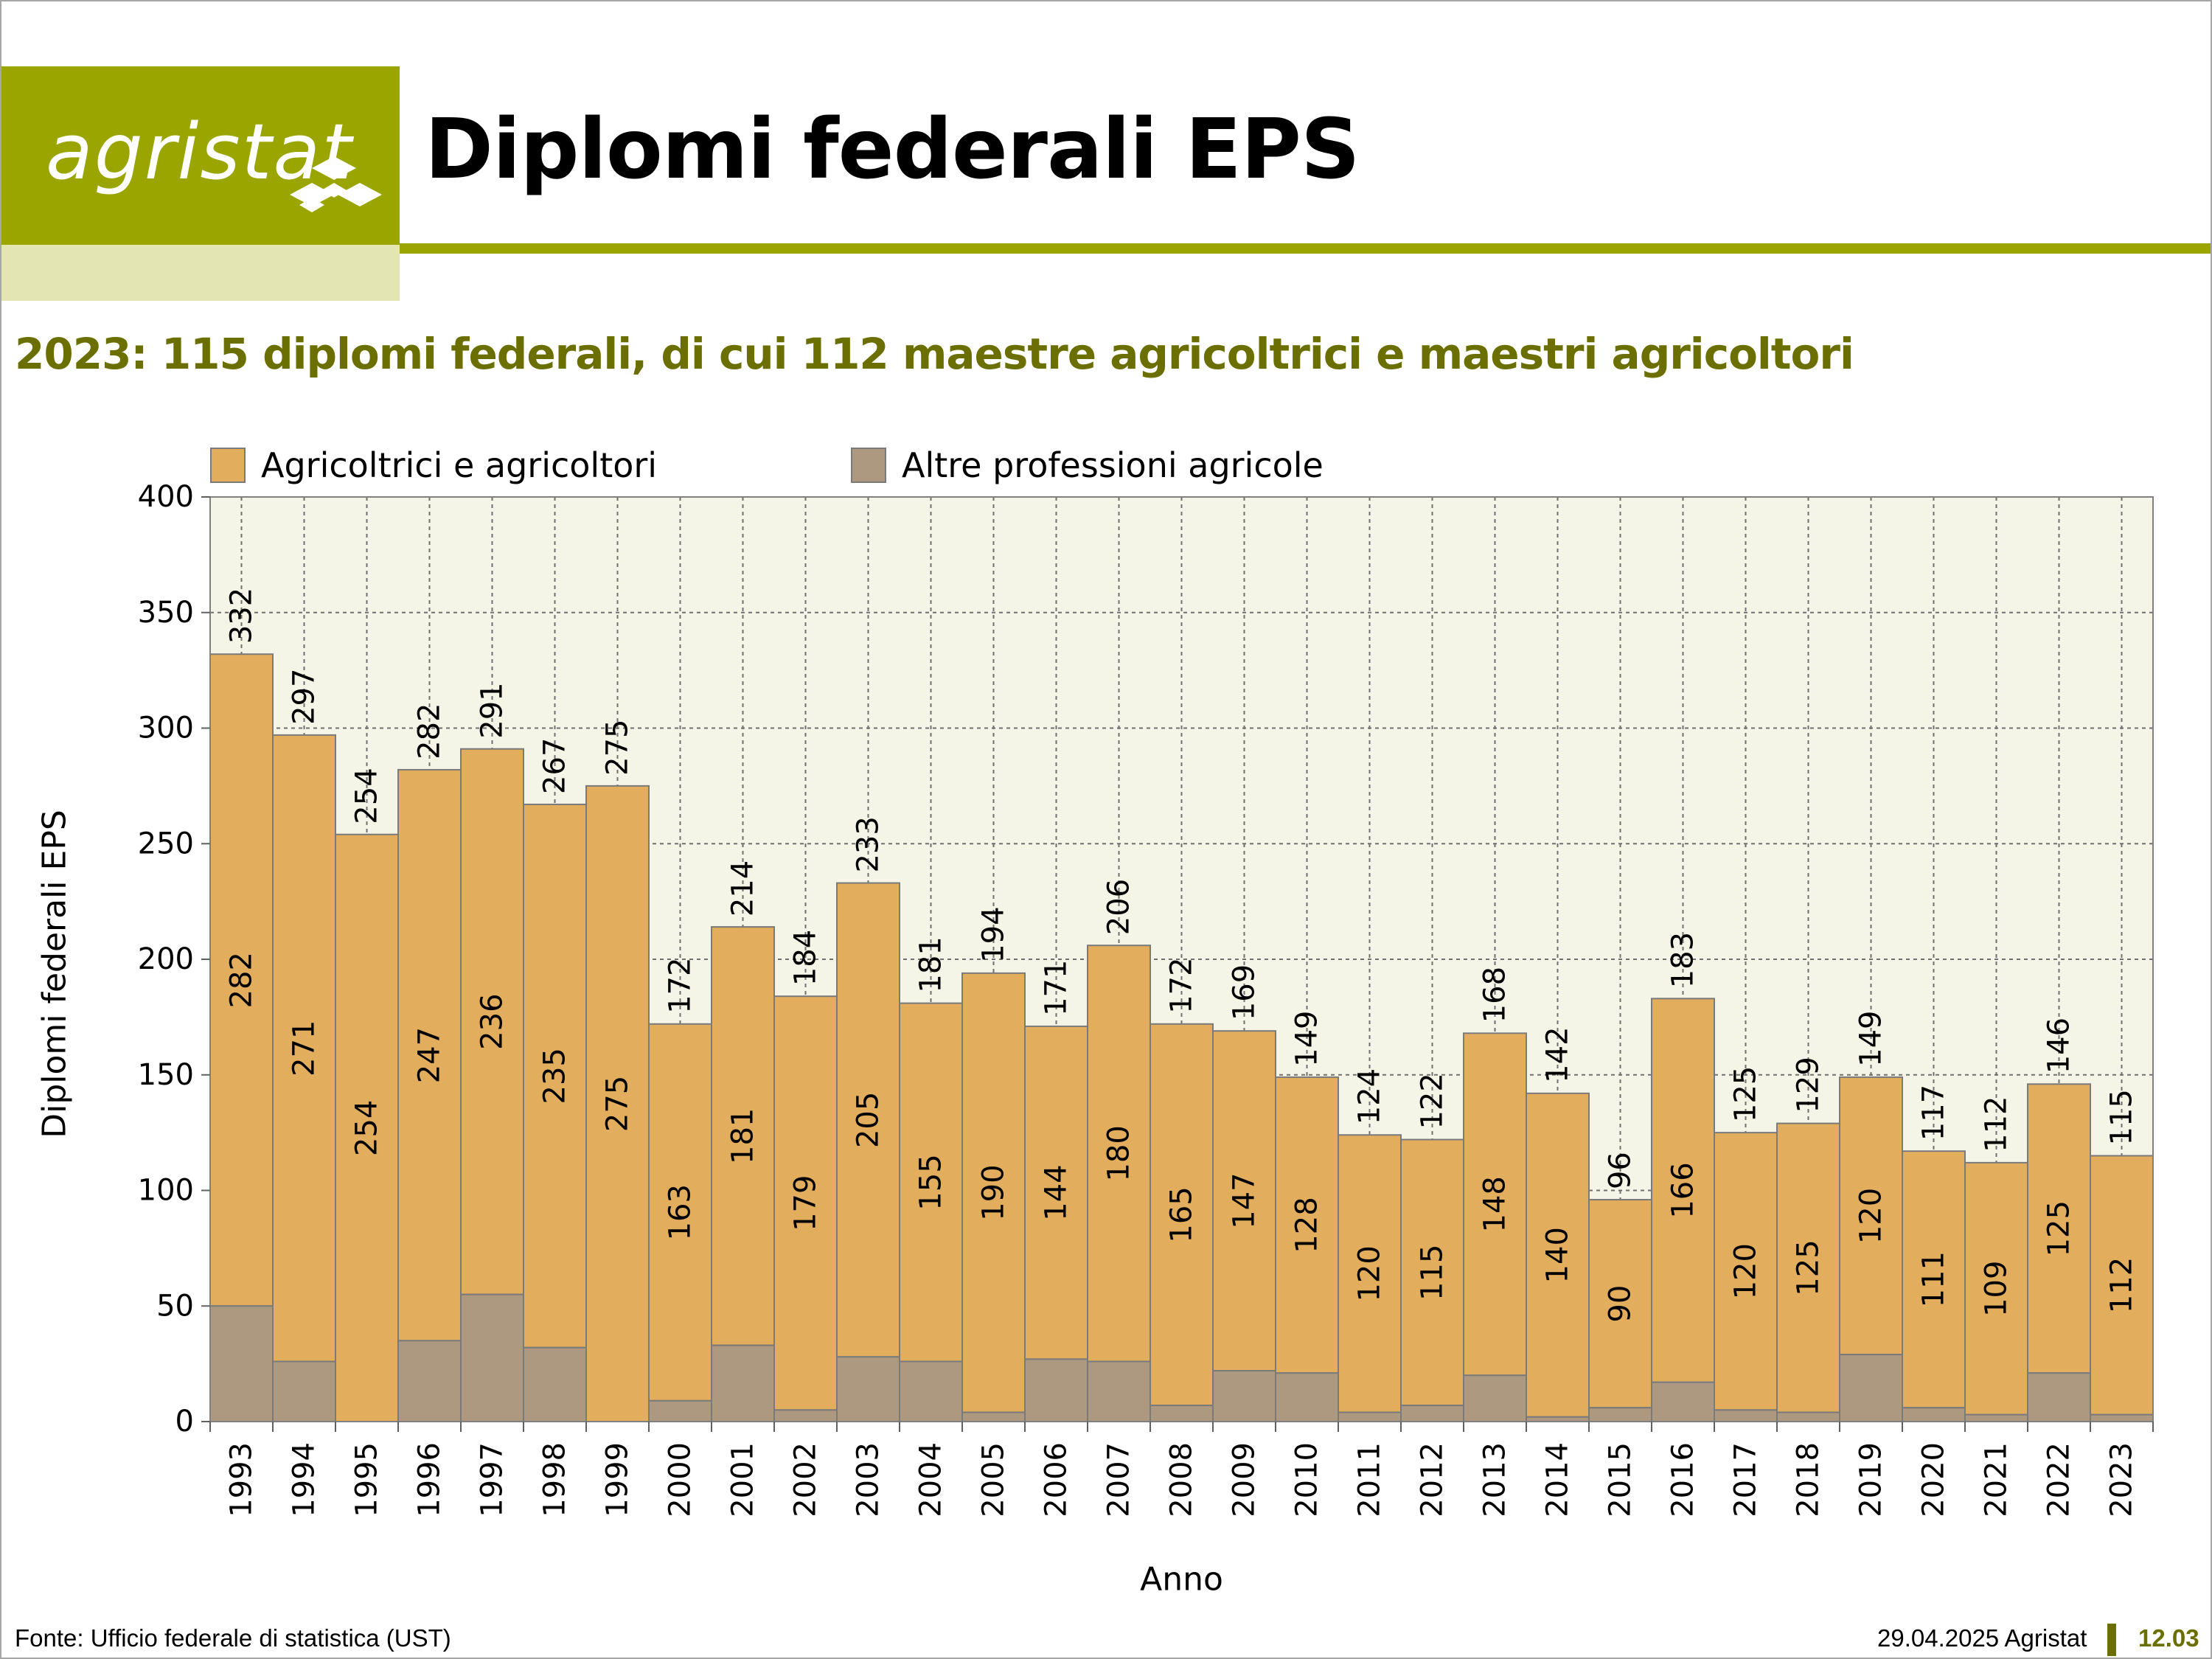  Describe the element at coordinates (892, 150) in the screenshot. I see `page-title: Diplomi federali EPS` at that location.